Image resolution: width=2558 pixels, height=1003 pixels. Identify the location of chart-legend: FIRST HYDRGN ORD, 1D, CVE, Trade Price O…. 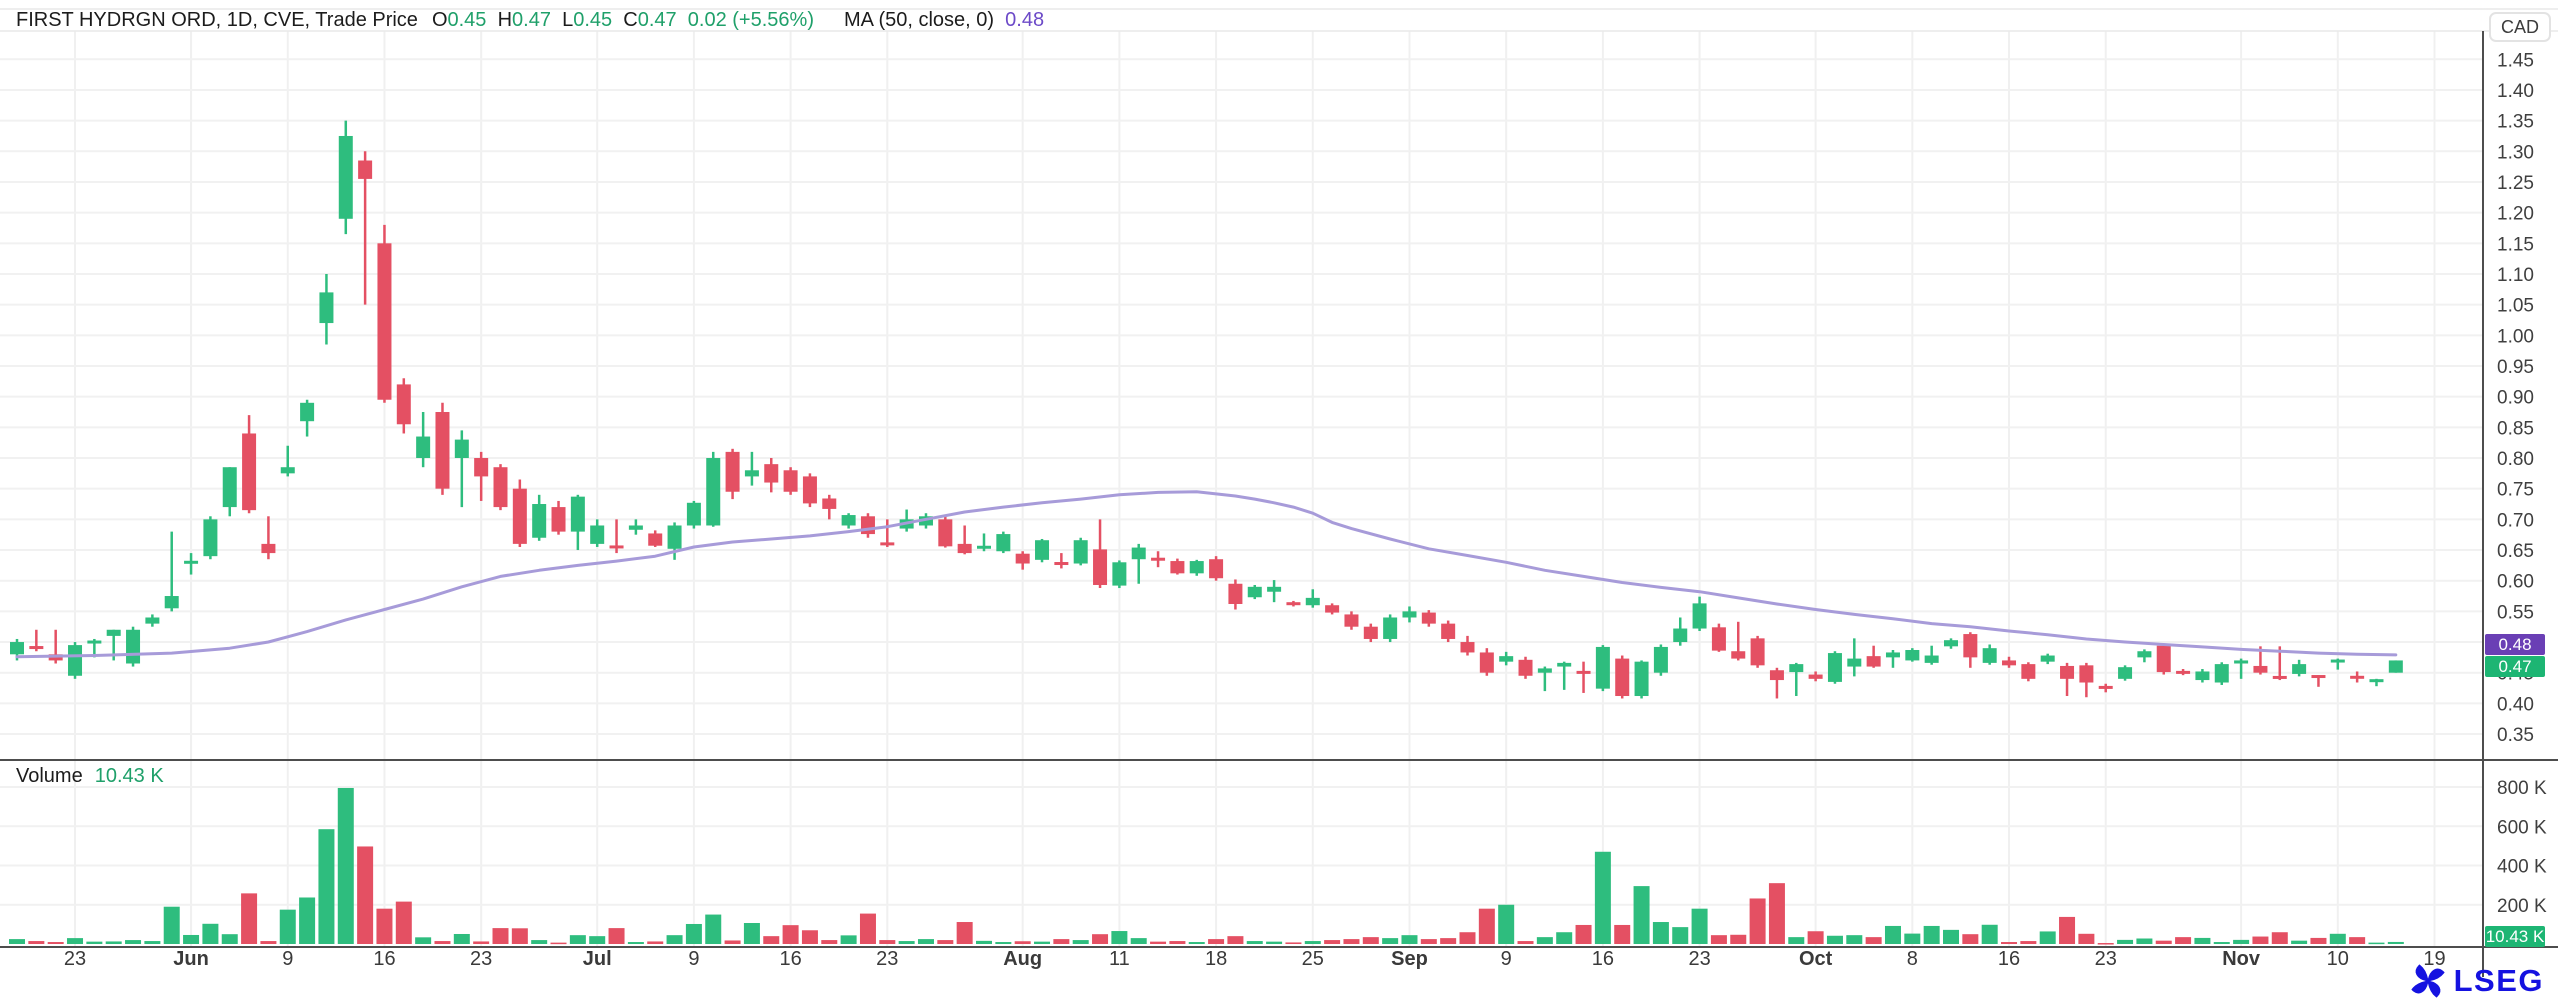
(530, 20).